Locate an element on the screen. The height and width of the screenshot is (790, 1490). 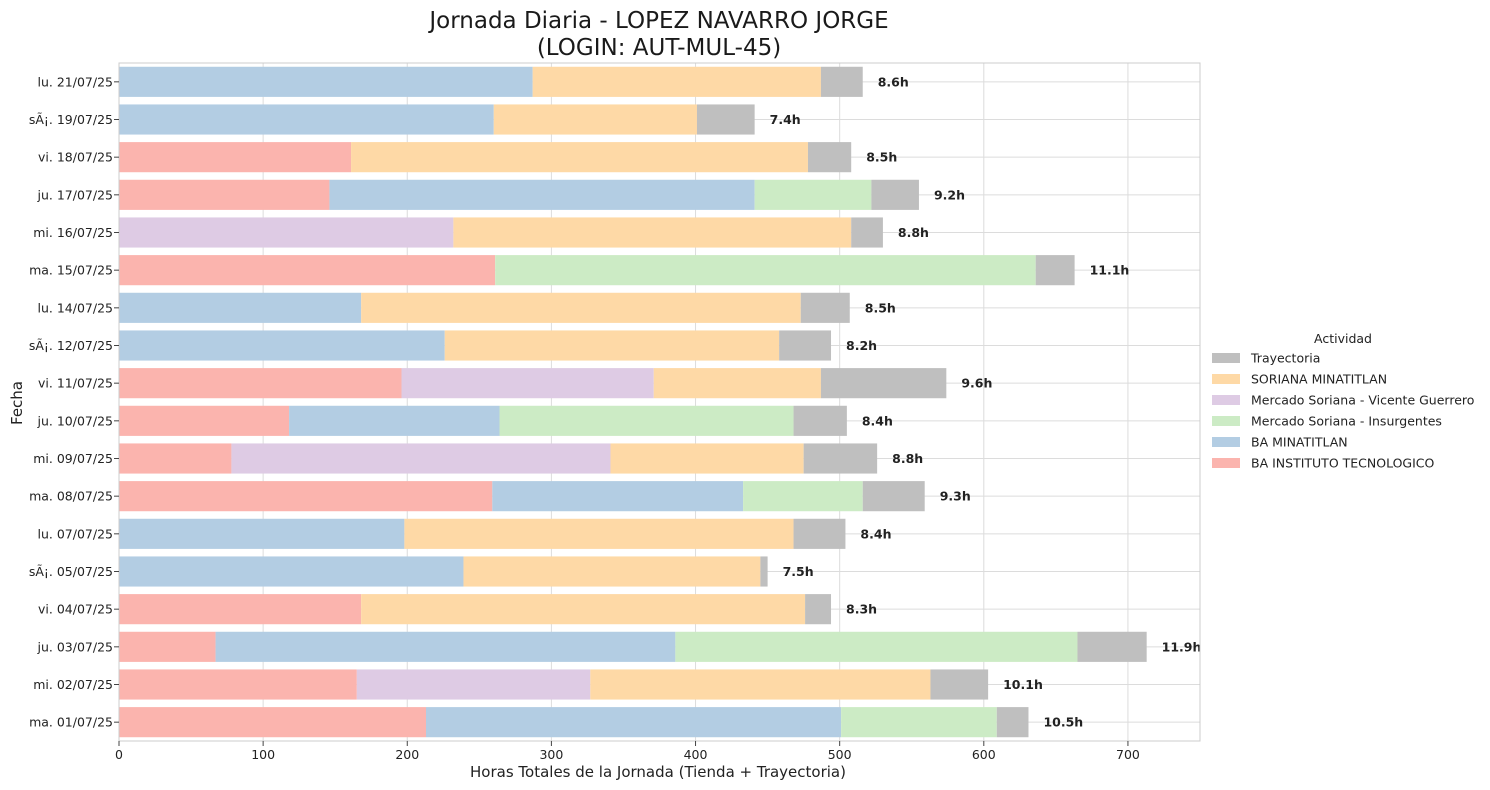
bar-total-label: 8.6h is located at coordinates (893, 81).